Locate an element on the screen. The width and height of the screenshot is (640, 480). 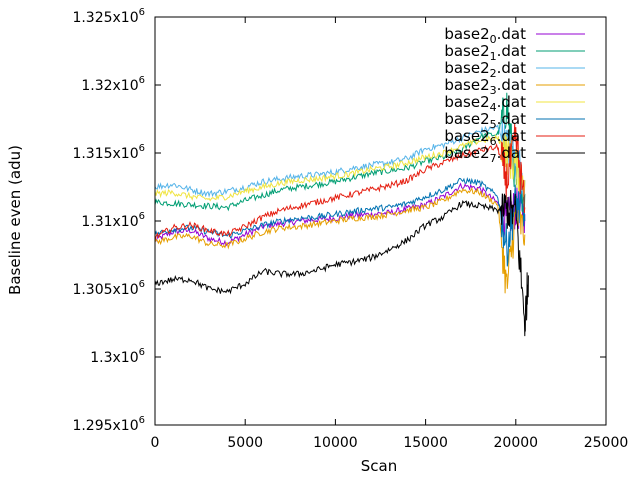
legend-entry-label: base27.dat is located at coordinates (485, 154).